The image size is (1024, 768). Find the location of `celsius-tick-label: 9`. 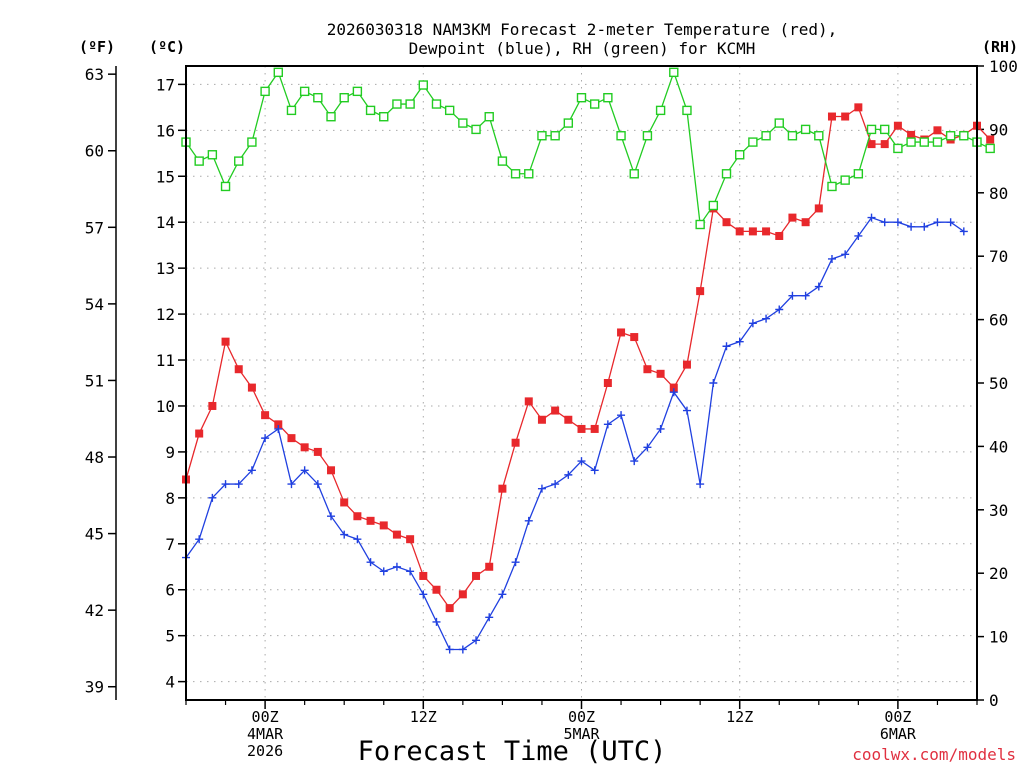

celsius-tick-label: 9 is located at coordinates (170, 452).